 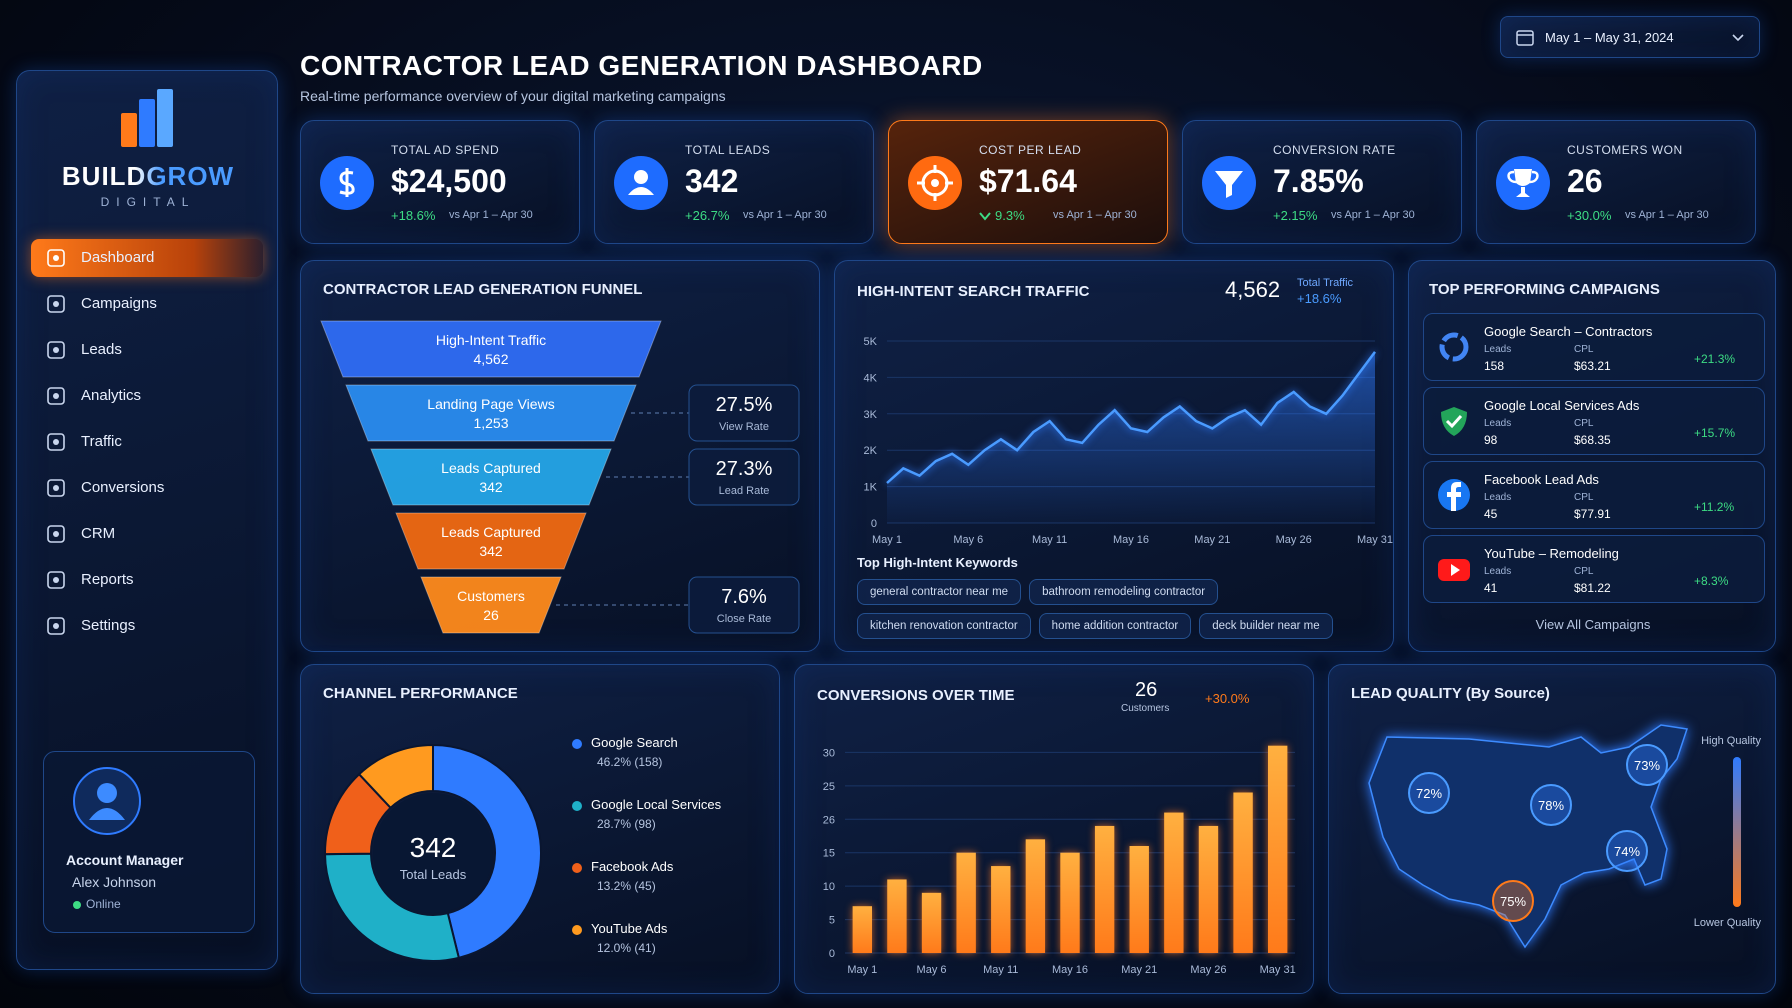 What do you see at coordinates (871, 488) in the screenshot?
I see `y-tick-label: 1K` at bounding box center [871, 488].